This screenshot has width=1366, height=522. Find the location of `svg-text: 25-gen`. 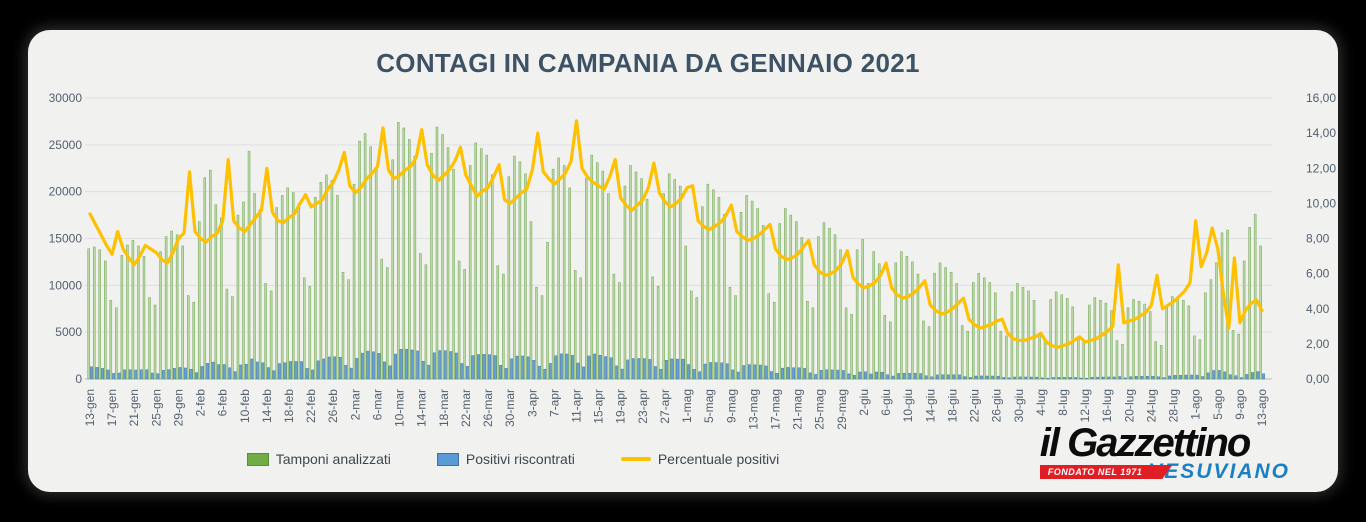

svg-text: 25-gen is located at coordinates (156, 407).